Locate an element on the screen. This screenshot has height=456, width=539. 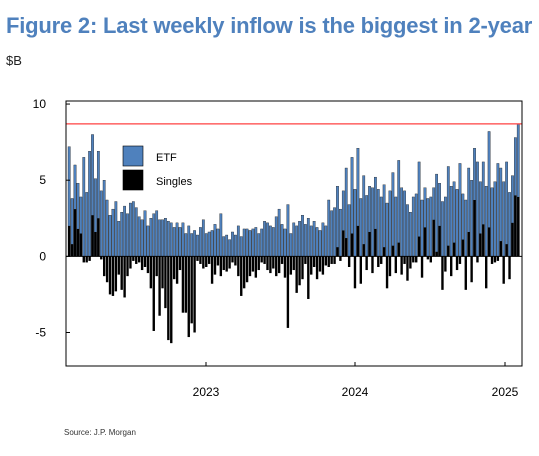
legend-singles-label: Singles is located at coordinates (174, 182).